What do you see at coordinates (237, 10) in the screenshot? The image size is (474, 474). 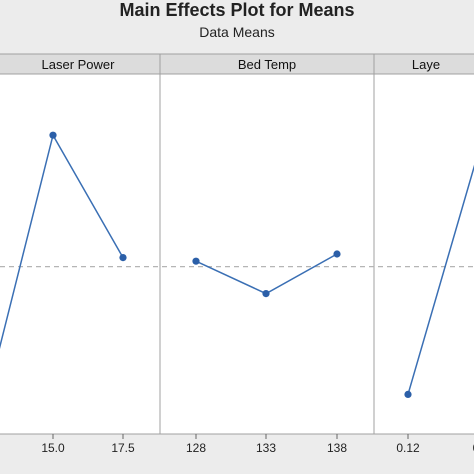 I see `chart-title: Main Effects Plot for Means` at bounding box center [237, 10].